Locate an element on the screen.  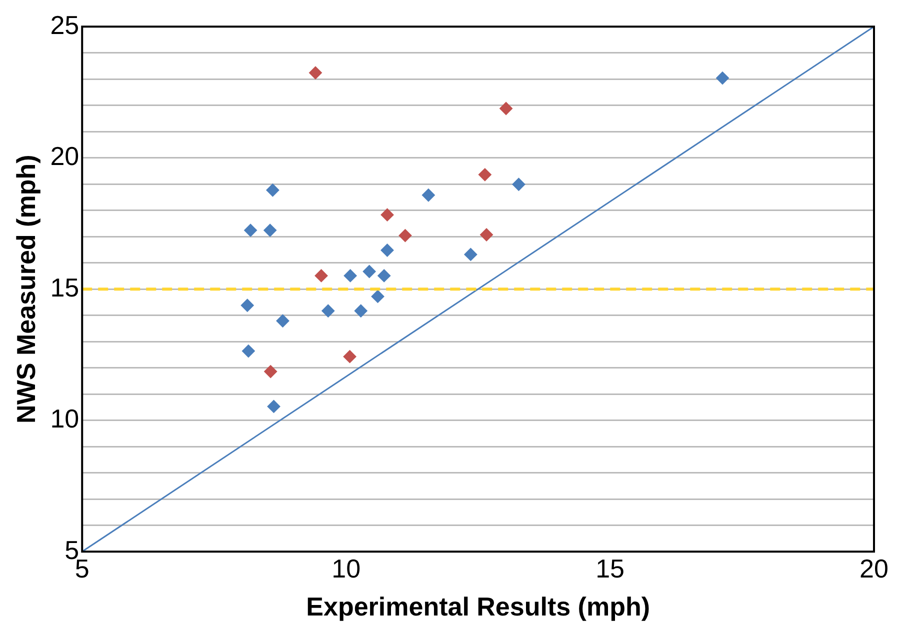
y-tick-label: 10 is located at coordinates (65, 419).